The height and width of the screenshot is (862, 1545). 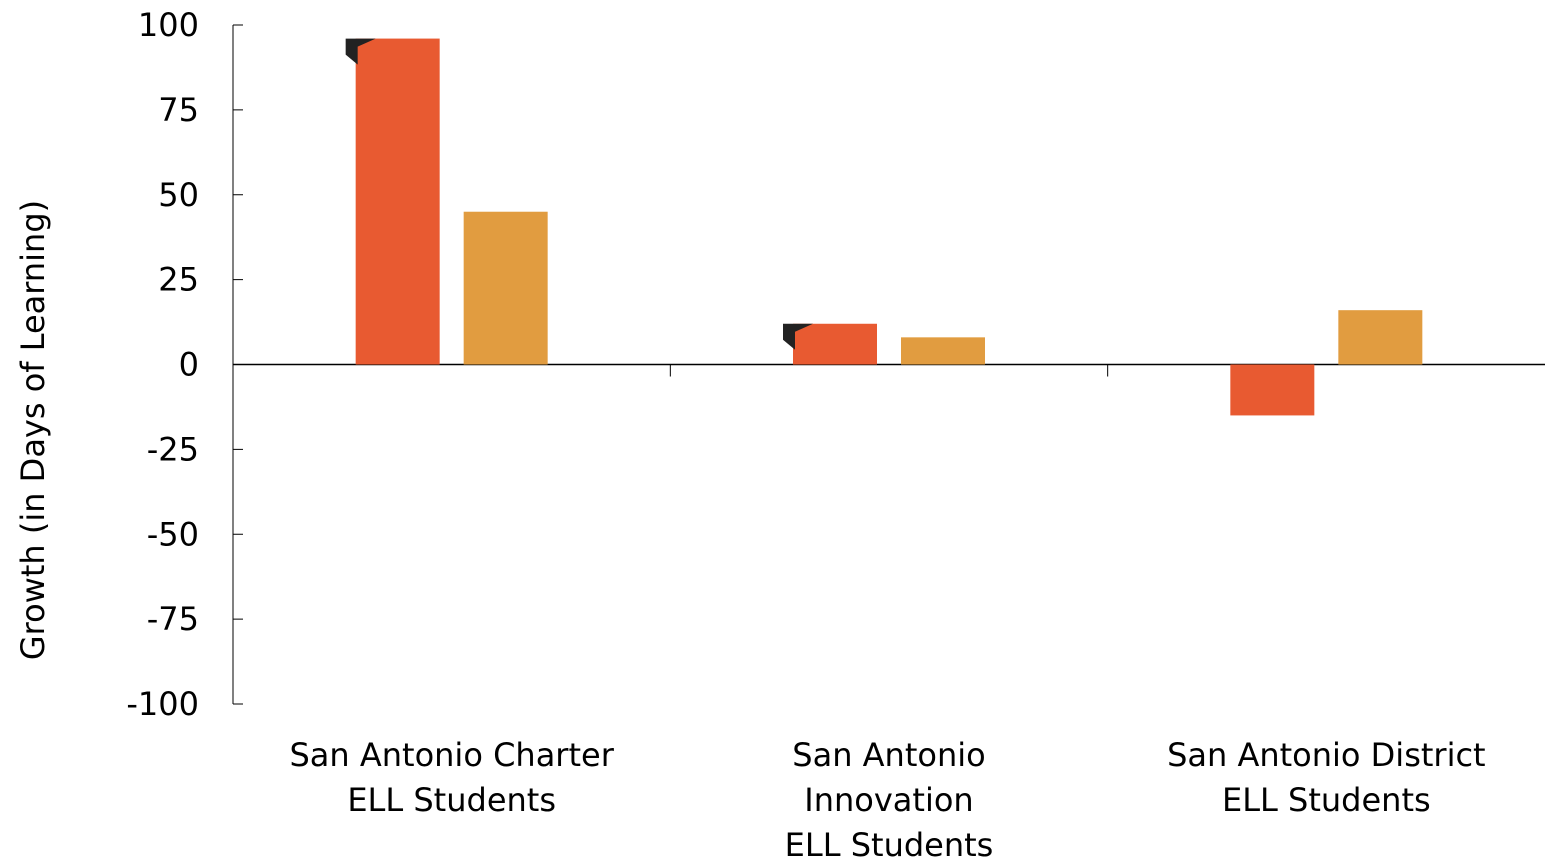 I want to click on x-category-label: San Antonio Charter ELL Students, so click(x=451, y=777).